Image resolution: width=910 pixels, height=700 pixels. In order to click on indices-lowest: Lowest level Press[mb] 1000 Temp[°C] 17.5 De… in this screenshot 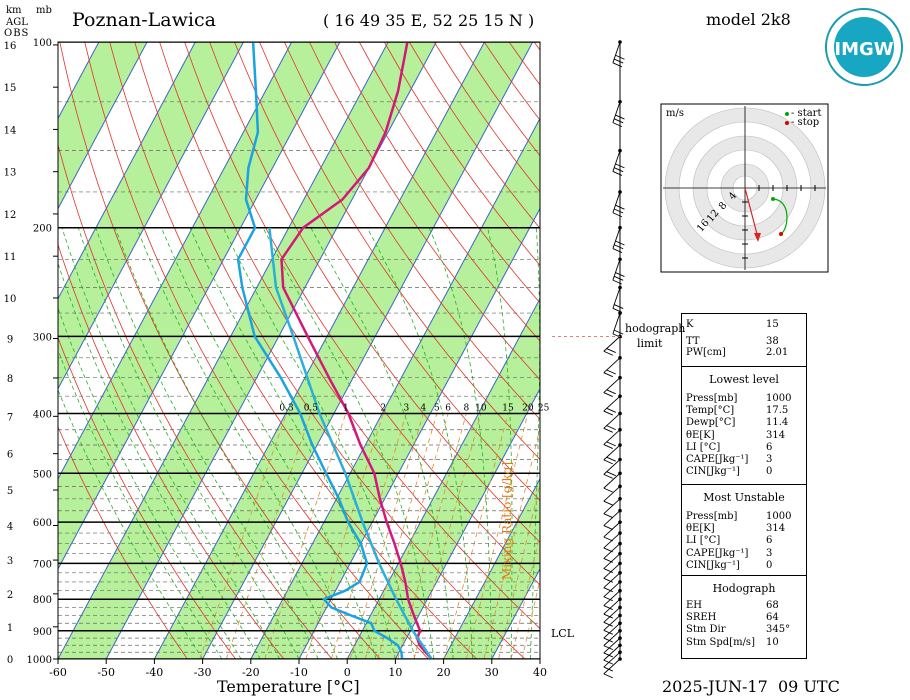, I will do `click(744, 426)`.